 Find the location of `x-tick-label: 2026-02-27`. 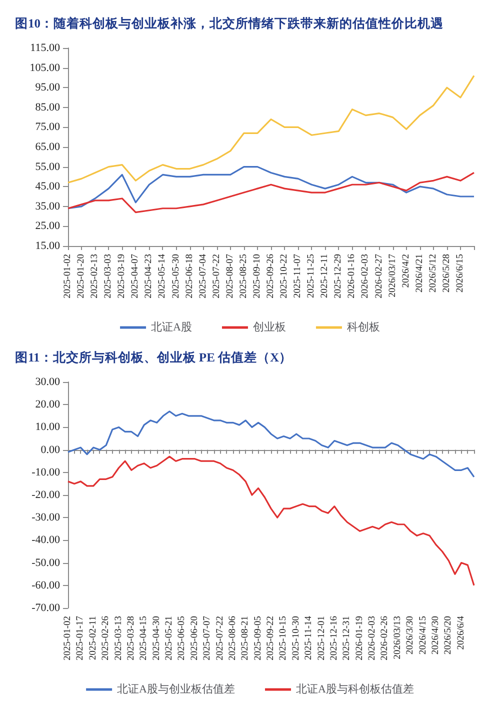

x-tick-label: 2026-02-27 is located at coordinates (379, 276).